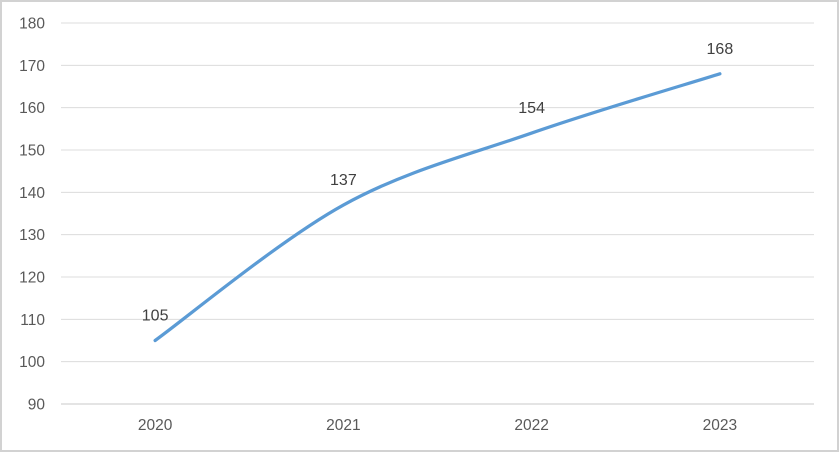 The width and height of the screenshot is (839, 452). Describe the element at coordinates (32, 108) in the screenshot. I see `y-tick-label: 160` at that location.